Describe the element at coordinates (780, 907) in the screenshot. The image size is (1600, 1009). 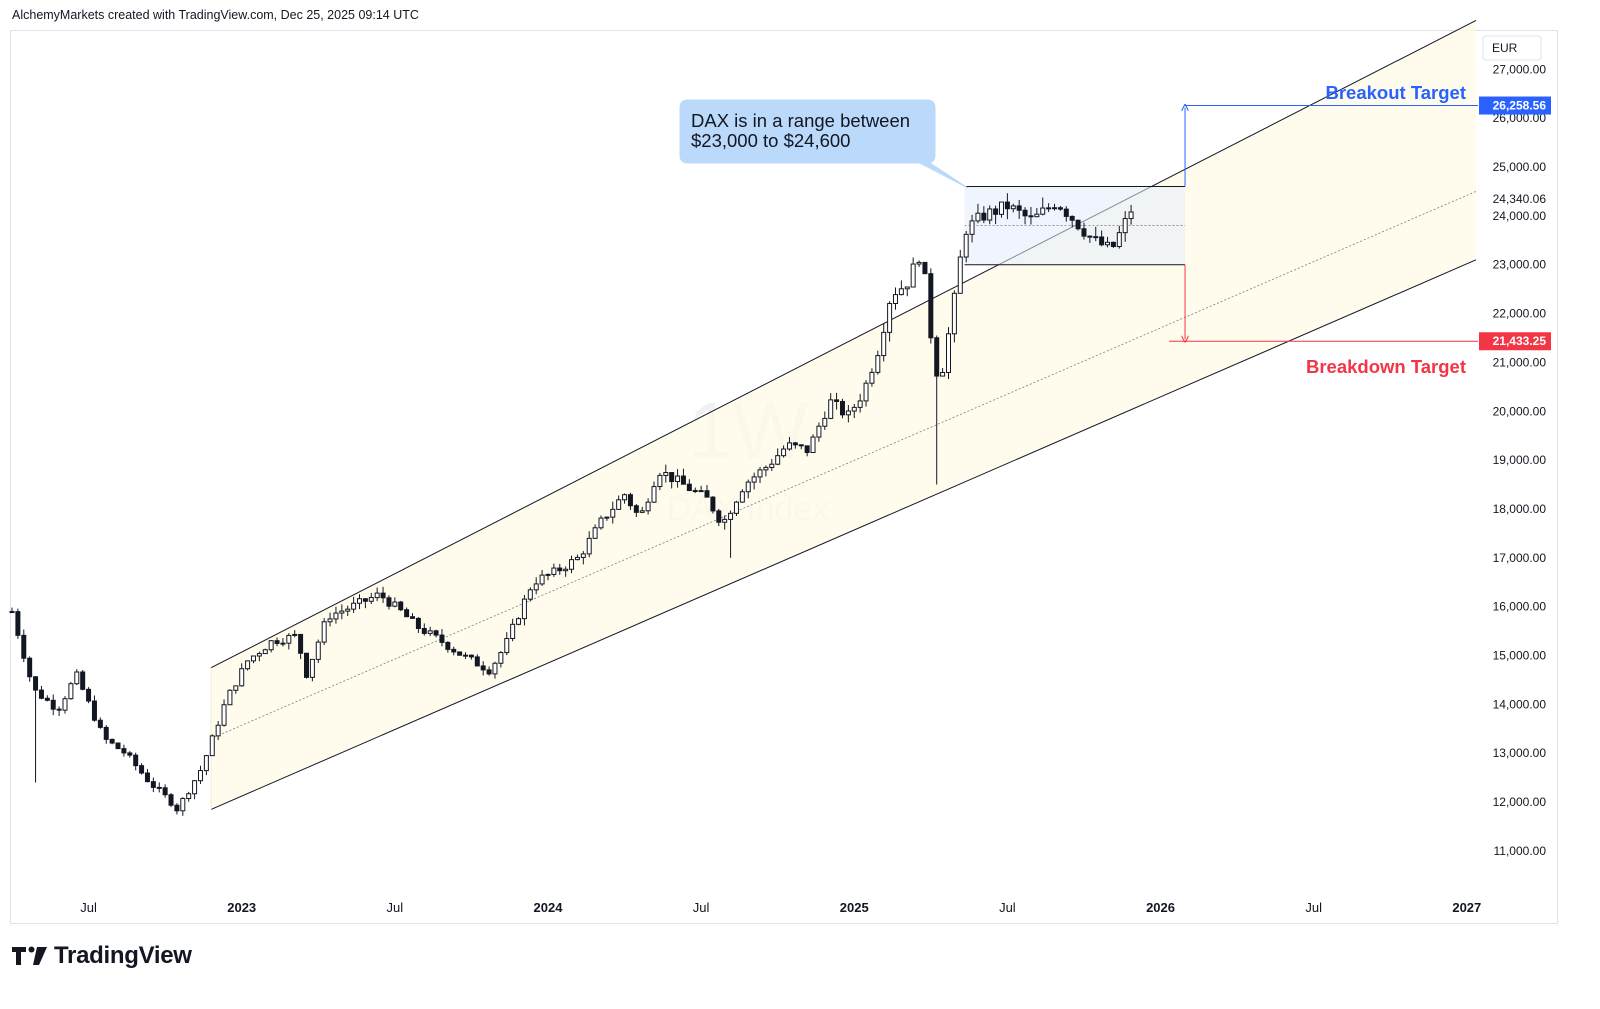
I see `x-axis: Jul 2023 Jul 2024 Jul 2025 Jul 2026 Jul 2027` at that location.